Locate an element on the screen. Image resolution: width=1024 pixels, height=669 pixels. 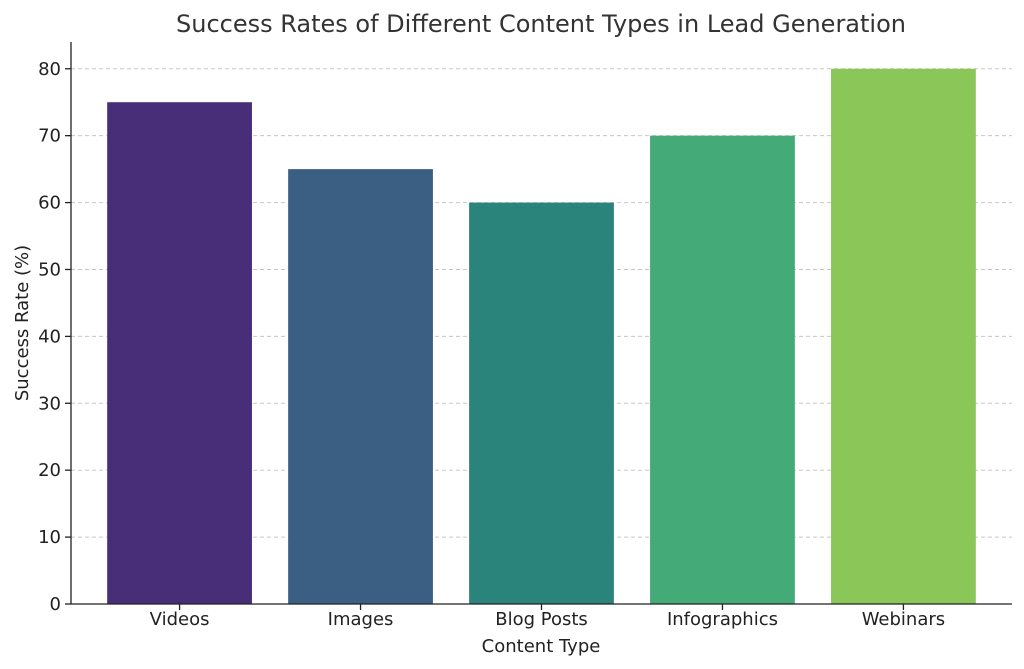
y-tick-label: 30 is located at coordinates (49, 403).